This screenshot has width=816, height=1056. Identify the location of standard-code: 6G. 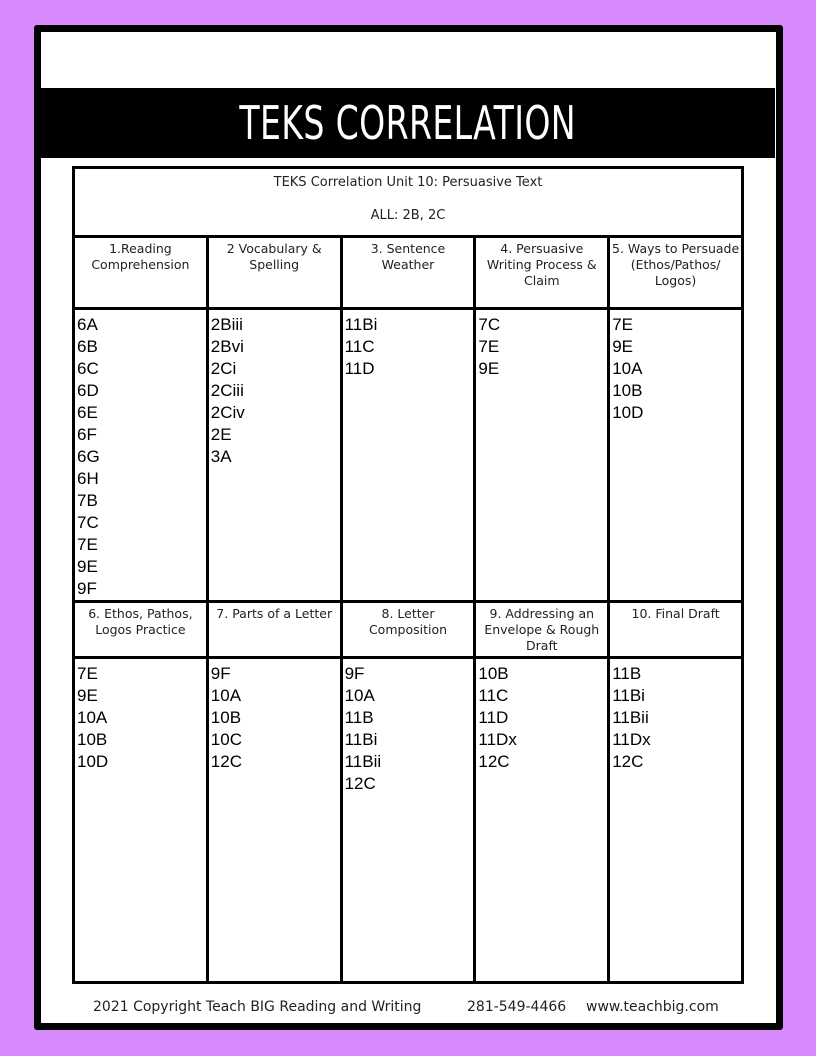
(88, 456).